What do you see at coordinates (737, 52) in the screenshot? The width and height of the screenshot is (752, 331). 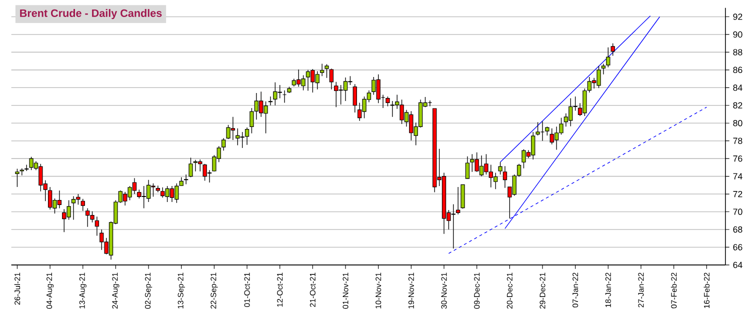 I see `y-tick-label: 88` at bounding box center [737, 52].